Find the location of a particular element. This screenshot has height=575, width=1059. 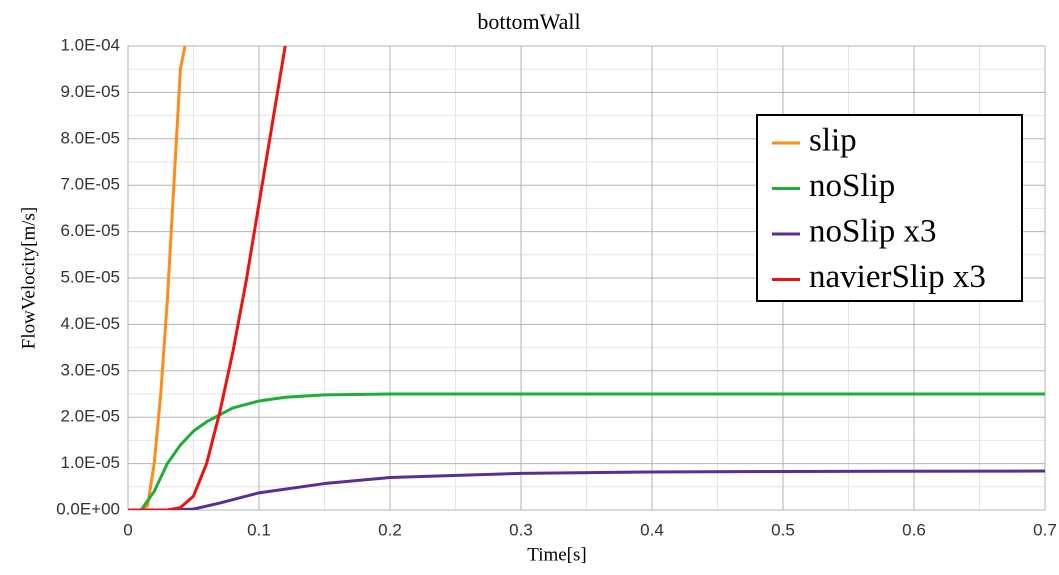

y-tick-label: 3.0E-05 is located at coordinates (90, 369).